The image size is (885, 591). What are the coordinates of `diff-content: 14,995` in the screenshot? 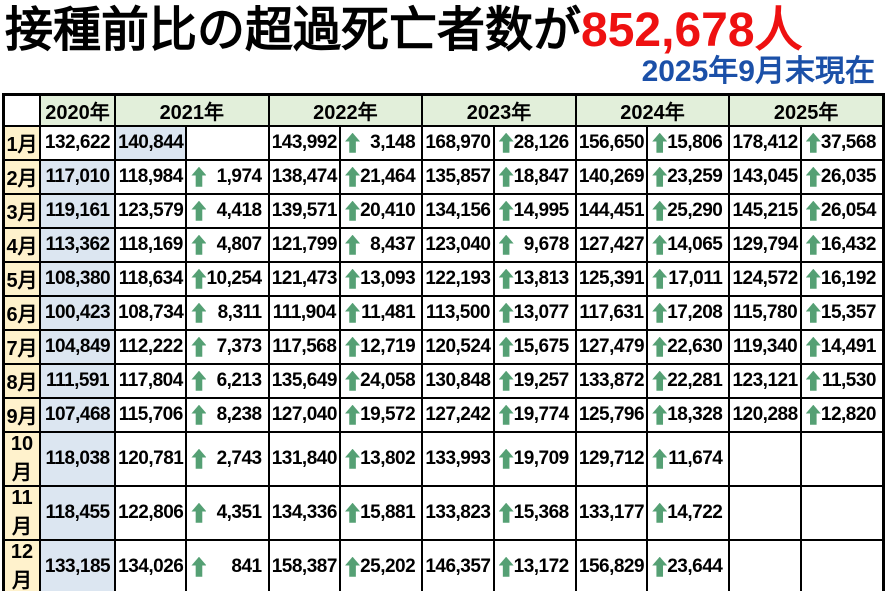 It's located at (535, 210).